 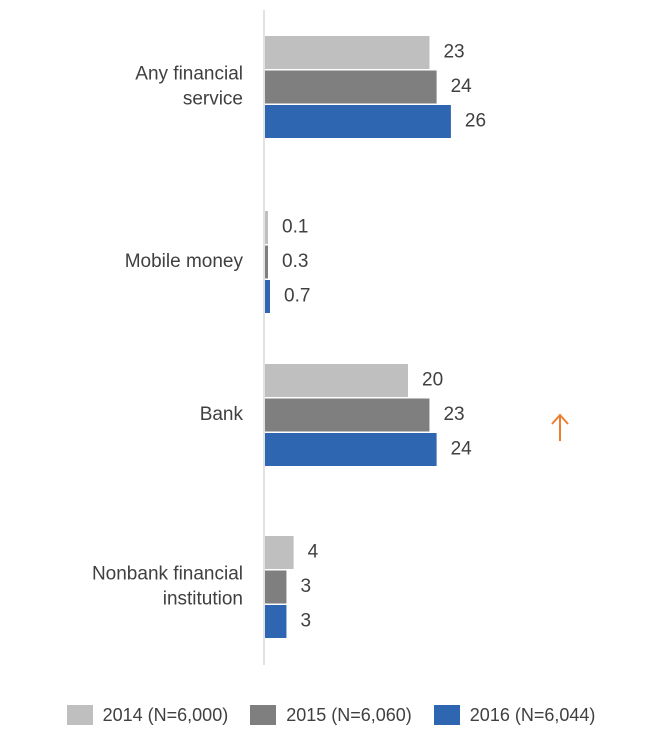 I want to click on data-label-bank-2014: 20, so click(x=432, y=380).